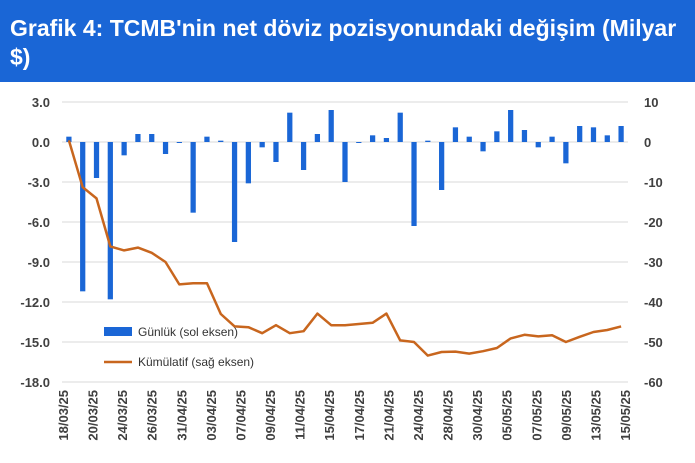  Describe the element at coordinates (39, 182) in the screenshot. I see `left-tick-label: -3.0` at that location.